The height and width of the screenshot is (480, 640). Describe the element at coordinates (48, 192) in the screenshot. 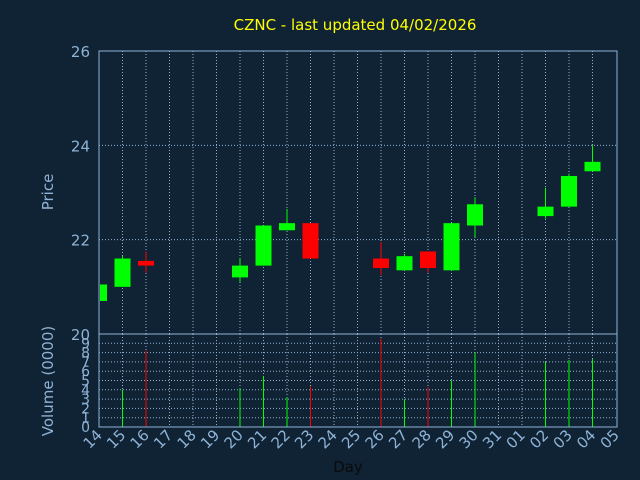

I see `price-axis-label: Price` at that location.